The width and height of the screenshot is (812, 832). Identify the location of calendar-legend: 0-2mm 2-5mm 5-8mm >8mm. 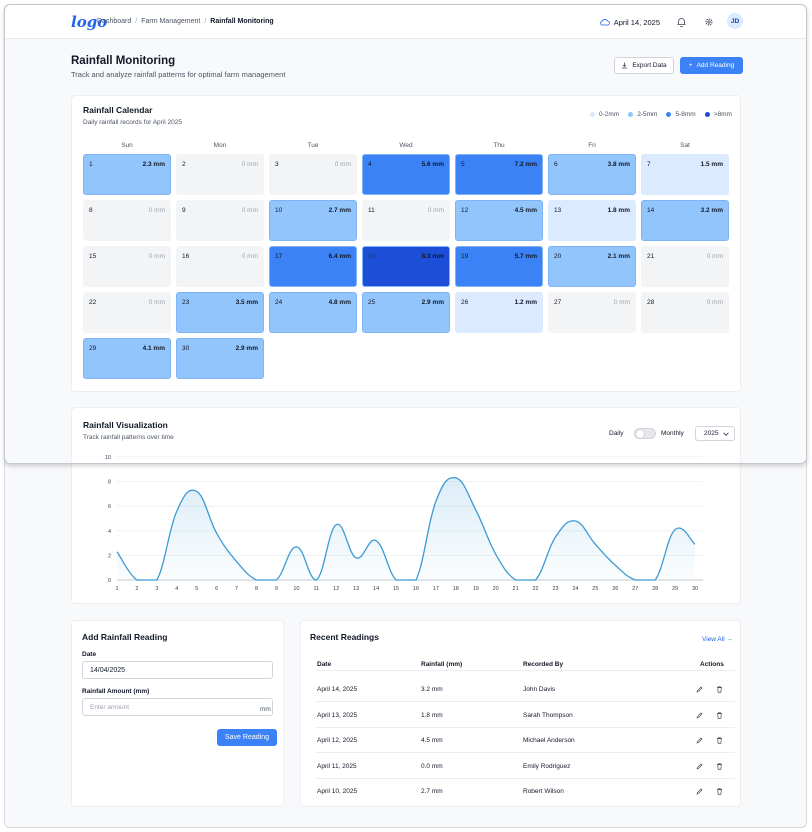
(661, 114).